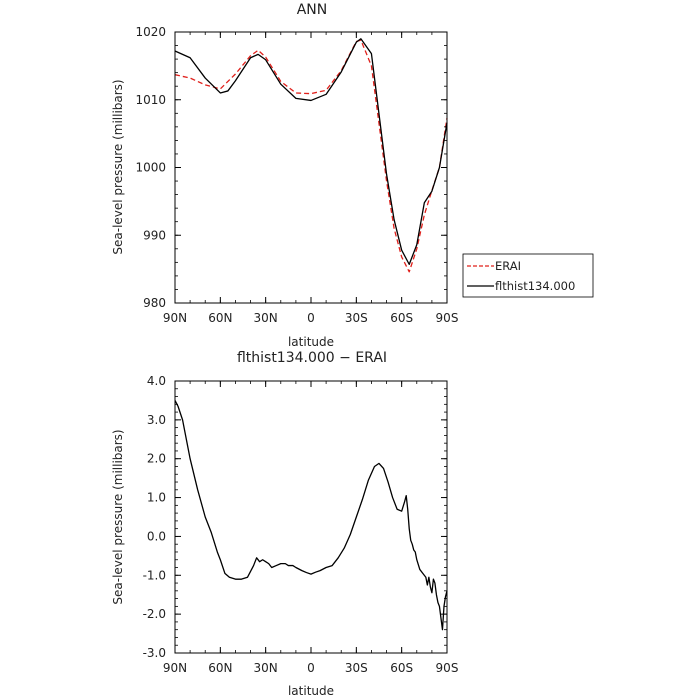 The height and width of the screenshot is (700, 700). I want to click on legend: ERAI flthist134.000, so click(528, 275).